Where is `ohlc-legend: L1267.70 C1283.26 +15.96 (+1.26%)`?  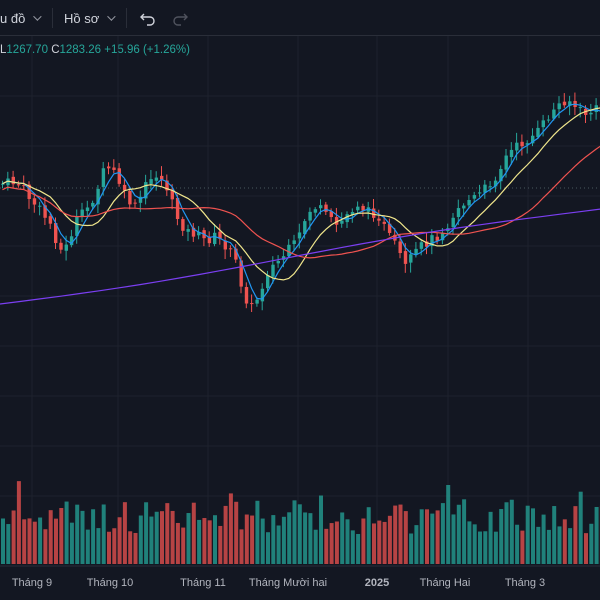
ohlc-legend: L1267.70 C1283.26 +15.96 (+1.26%) is located at coordinates (95, 50).